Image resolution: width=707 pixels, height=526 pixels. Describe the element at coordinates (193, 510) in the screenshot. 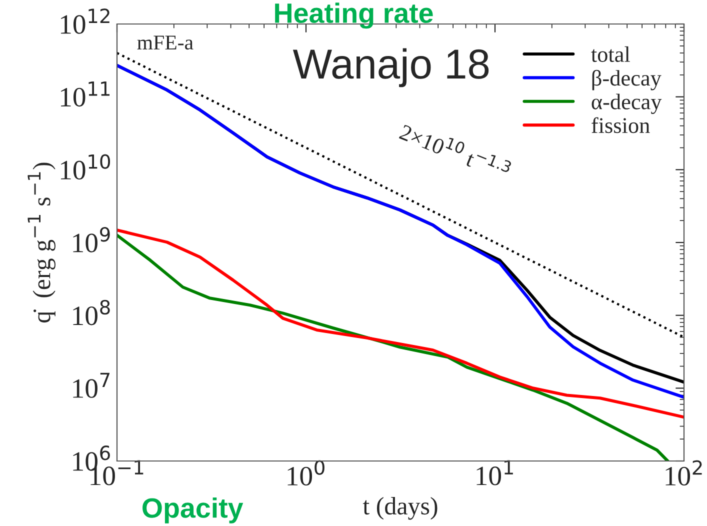

I see `text: Opacity` at that location.